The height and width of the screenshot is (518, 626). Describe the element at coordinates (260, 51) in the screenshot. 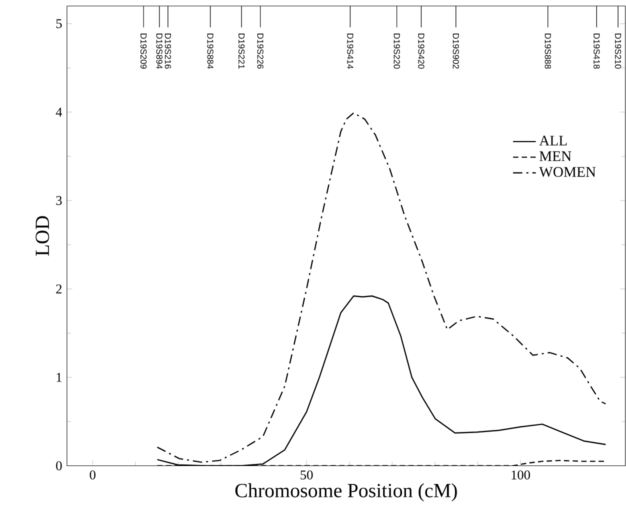

I see `ref-line-label: D19S226` at that location.